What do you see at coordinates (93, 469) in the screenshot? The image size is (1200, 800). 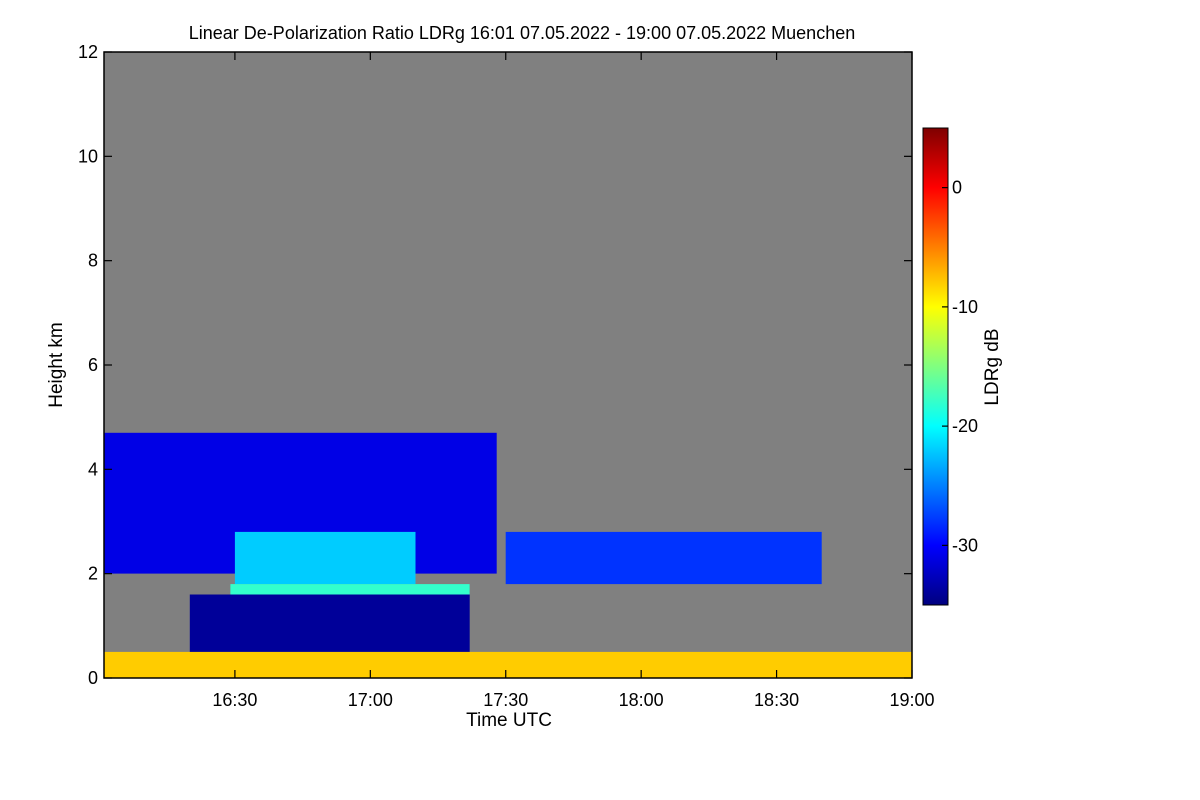 I see `y-tick-label: 4` at bounding box center [93, 469].